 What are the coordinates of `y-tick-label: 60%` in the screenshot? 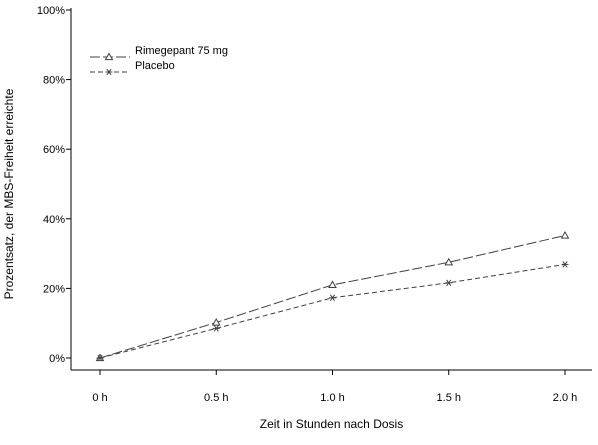 It's located at (54, 150).